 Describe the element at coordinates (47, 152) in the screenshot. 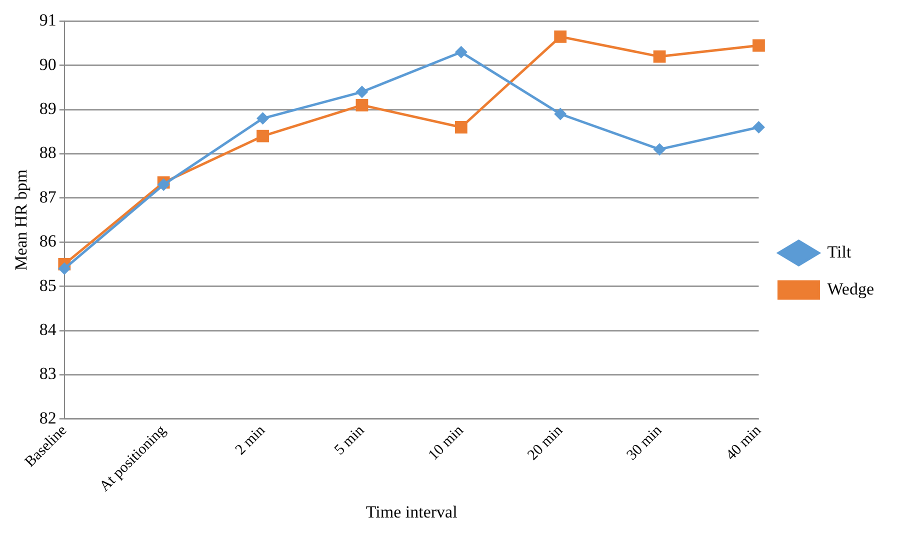

I see `y-tick-label: 88` at that location.